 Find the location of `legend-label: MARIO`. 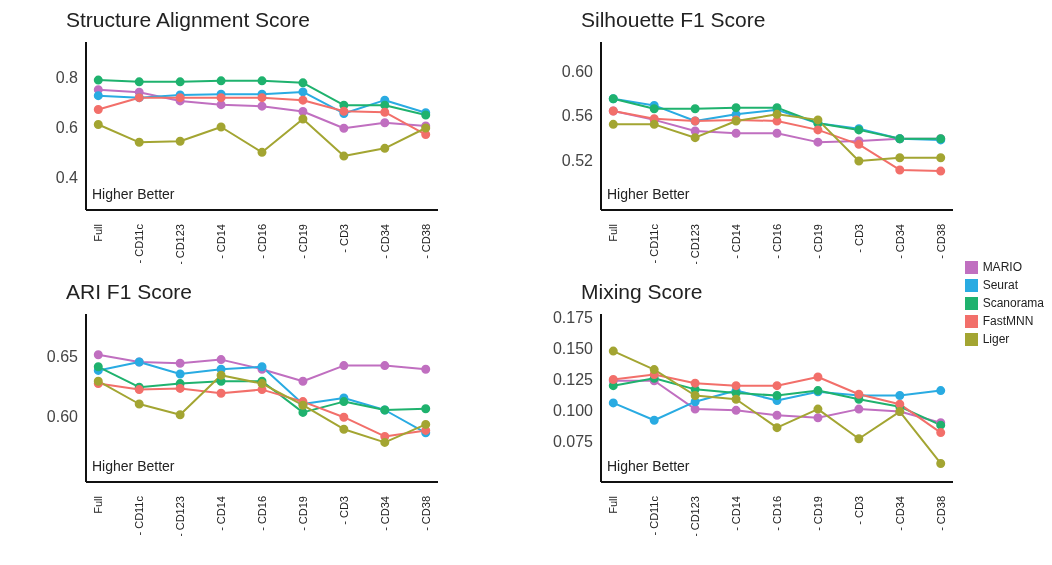

legend-label: MARIO is located at coordinates (1002, 267).